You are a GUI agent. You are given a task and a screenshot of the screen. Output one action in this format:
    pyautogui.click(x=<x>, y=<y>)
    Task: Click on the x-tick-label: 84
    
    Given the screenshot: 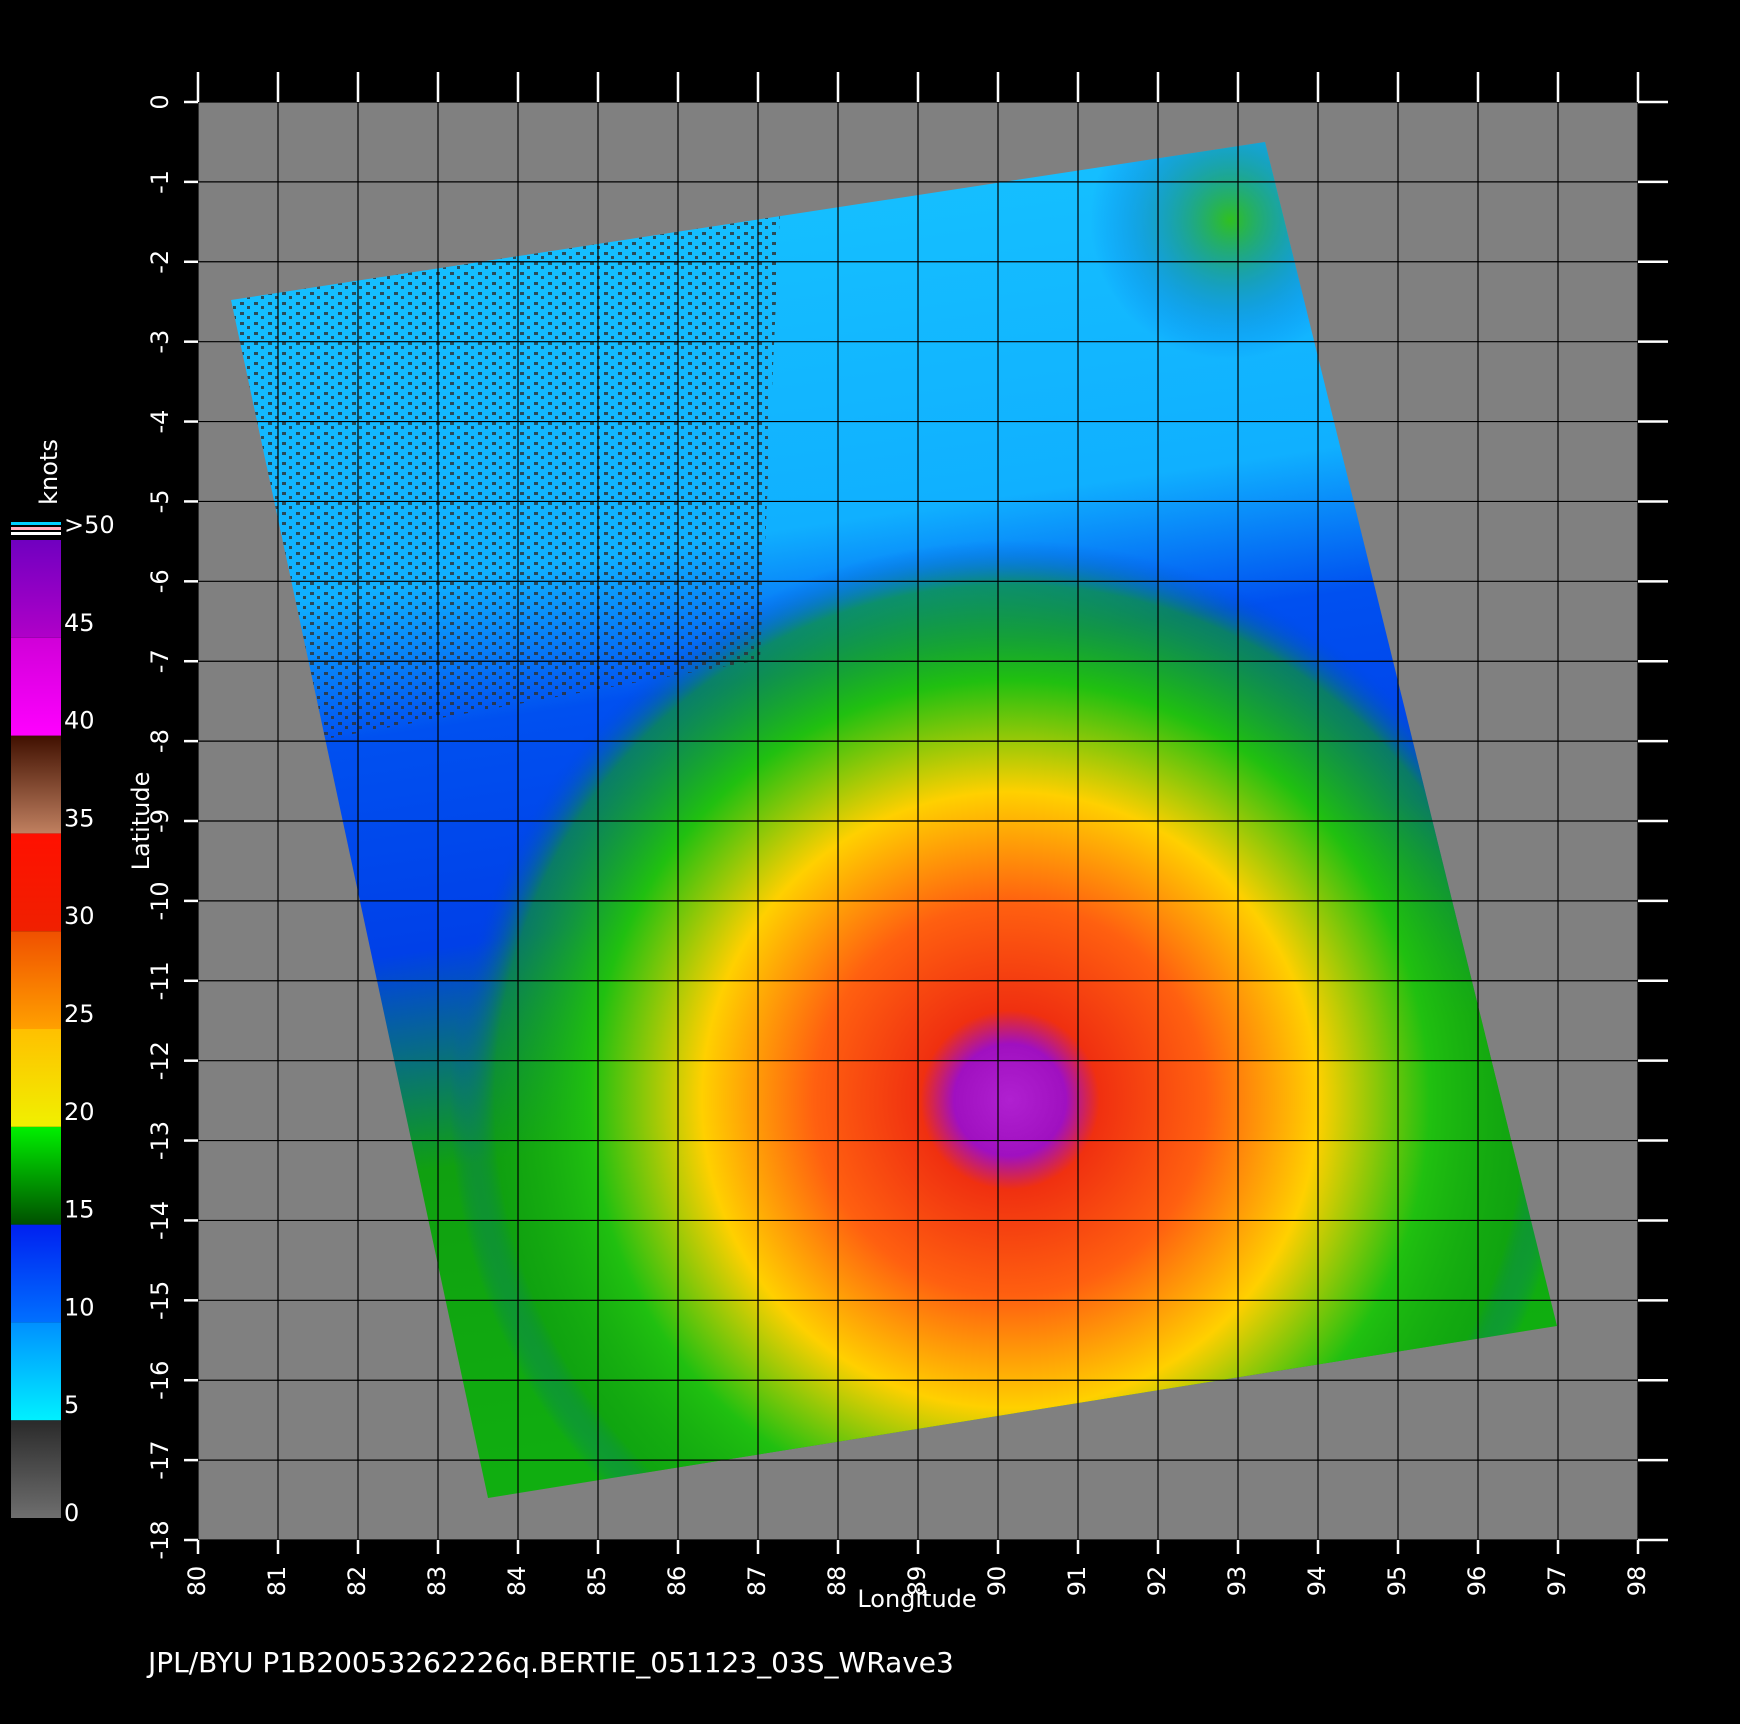 What is the action you would take?
    pyautogui.click(x=517, y=1581)
    